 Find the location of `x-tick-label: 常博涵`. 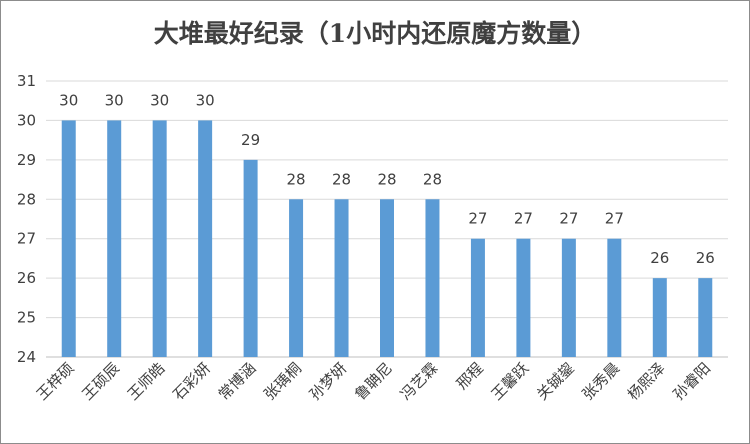

x-tick-label: 常博涵 is located at coordinates (237, 381).